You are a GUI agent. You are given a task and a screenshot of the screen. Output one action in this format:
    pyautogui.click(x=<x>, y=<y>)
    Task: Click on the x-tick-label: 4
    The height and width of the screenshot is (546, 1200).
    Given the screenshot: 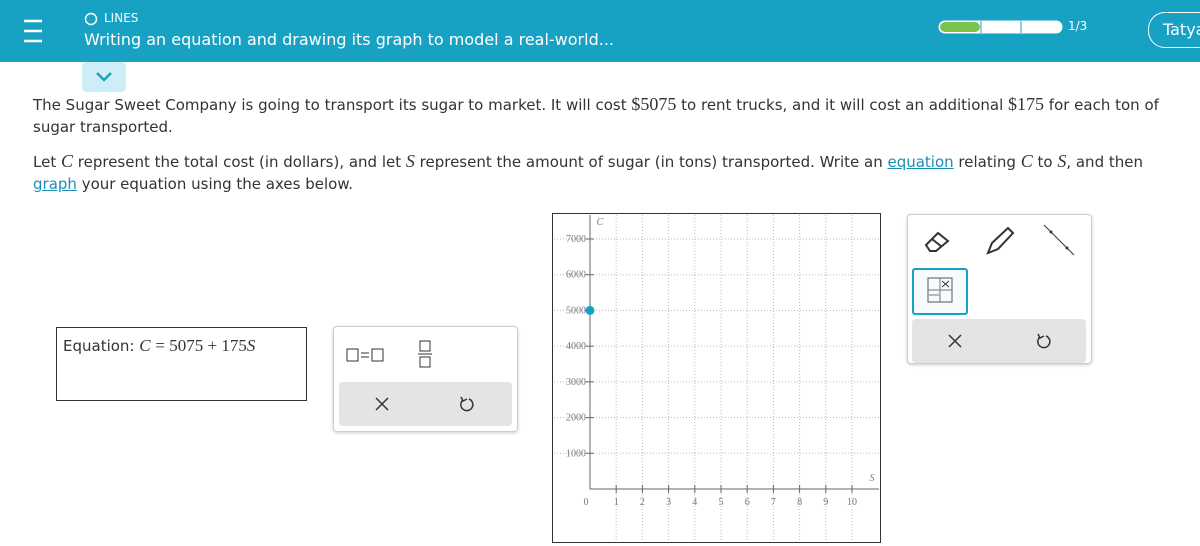 What is the action you would take?
    pyautogui.click(x=694, y=502)
    